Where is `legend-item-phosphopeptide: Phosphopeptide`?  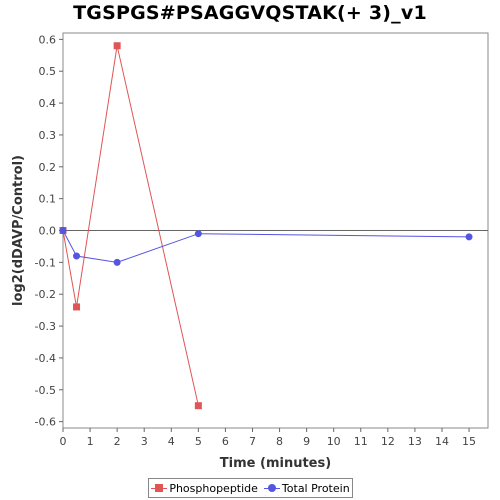
legend-item-phosphopeptide: Phosphopeptide is located at coordinates (204, 488).